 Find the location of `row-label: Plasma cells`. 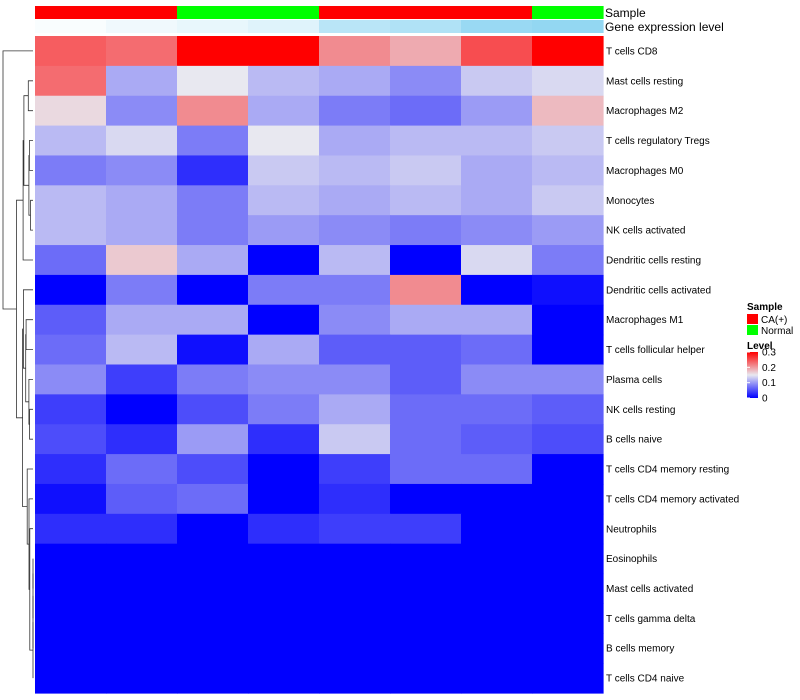

row-label: Plasma cells is located at coordinates (634, 380).